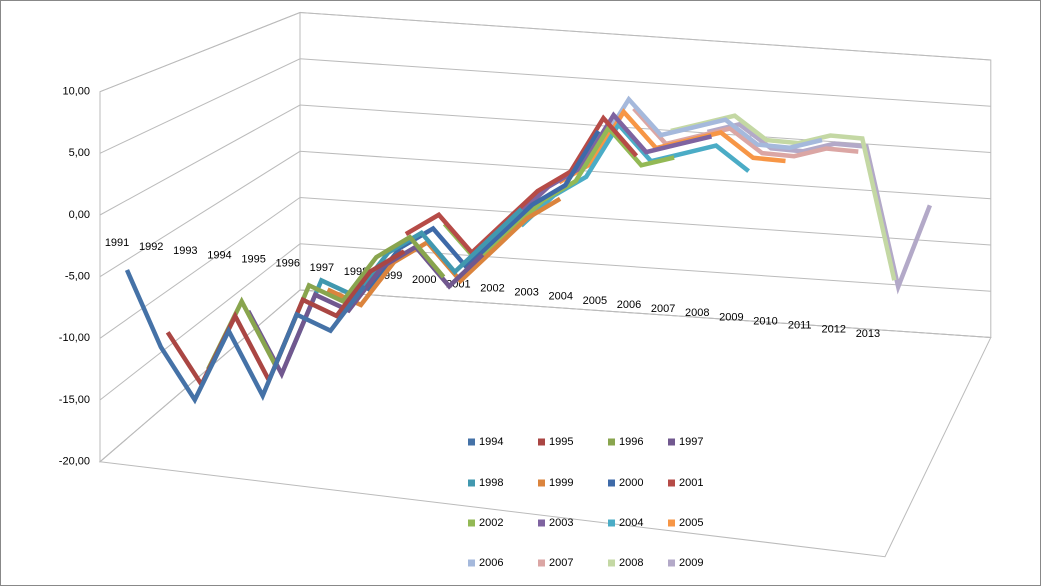 This screenshot has height=586, width=1041. What do you see at coordinates (561, 523) in the screenshot?
I see `legend-label: 2003` at bounding box center [561, 523].